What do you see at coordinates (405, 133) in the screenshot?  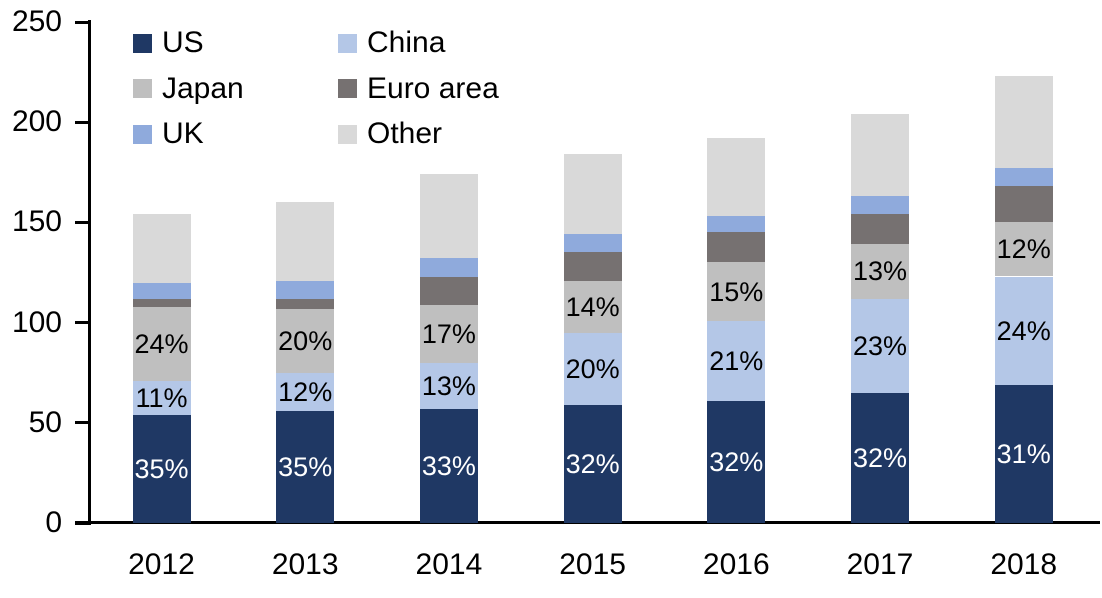 I see `legend-label: Other` at bounding box center [405, 133].